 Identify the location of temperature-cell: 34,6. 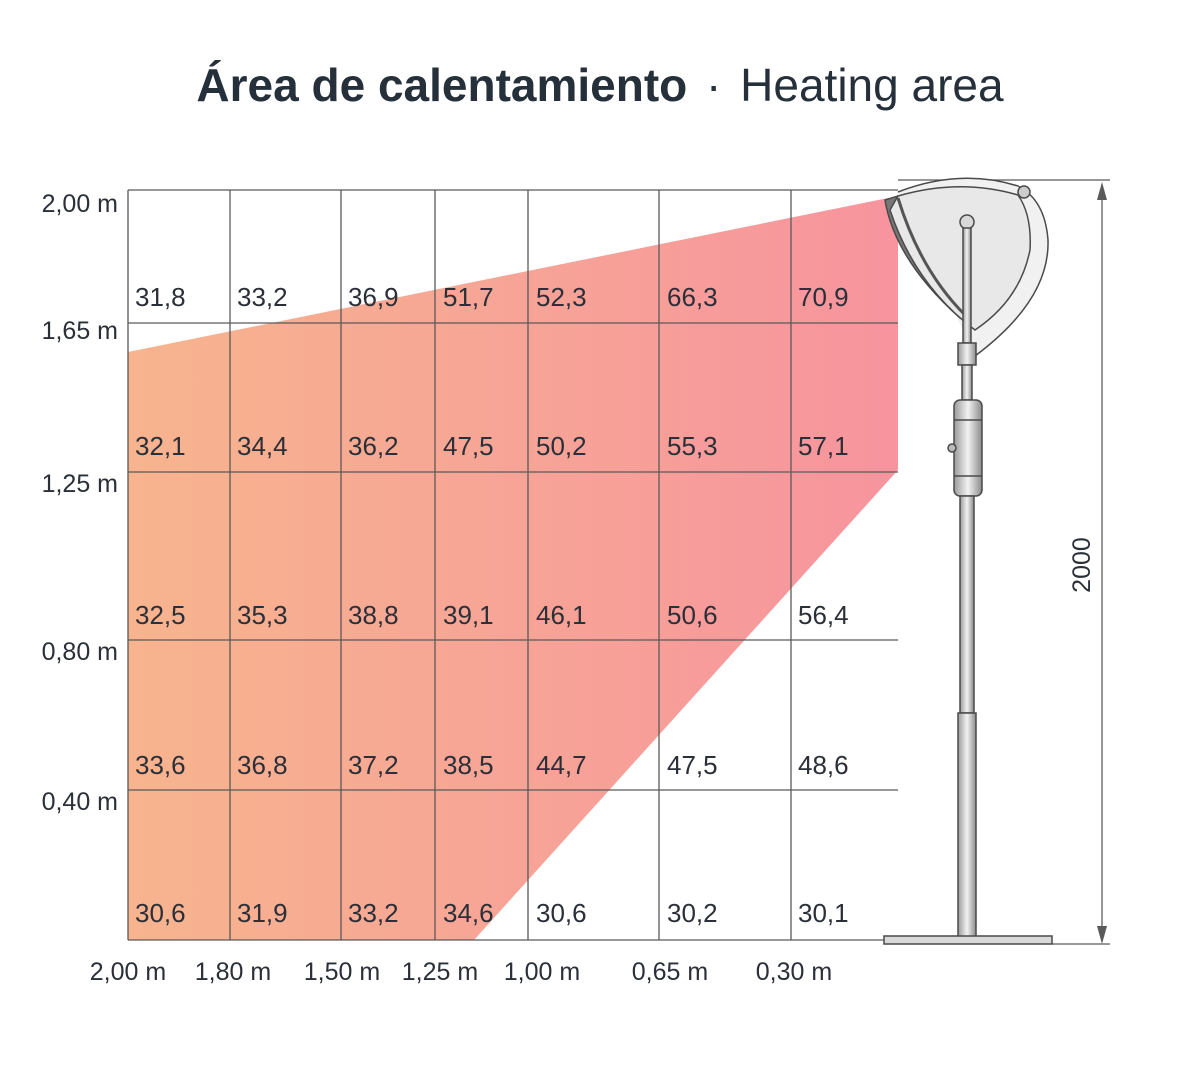
(468, 913).